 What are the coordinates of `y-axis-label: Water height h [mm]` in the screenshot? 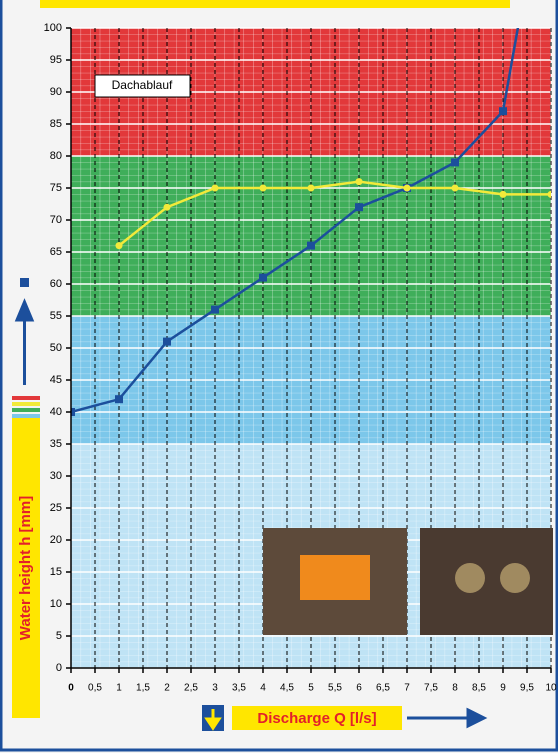 It's located at (25, 568).